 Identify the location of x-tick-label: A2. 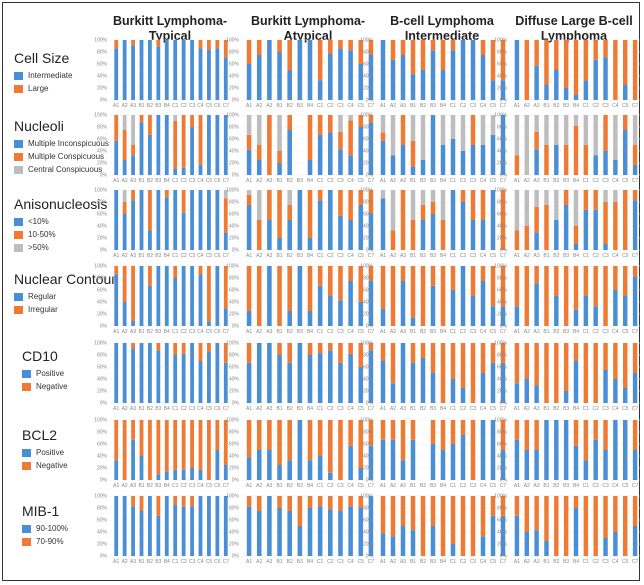
(527, 181).